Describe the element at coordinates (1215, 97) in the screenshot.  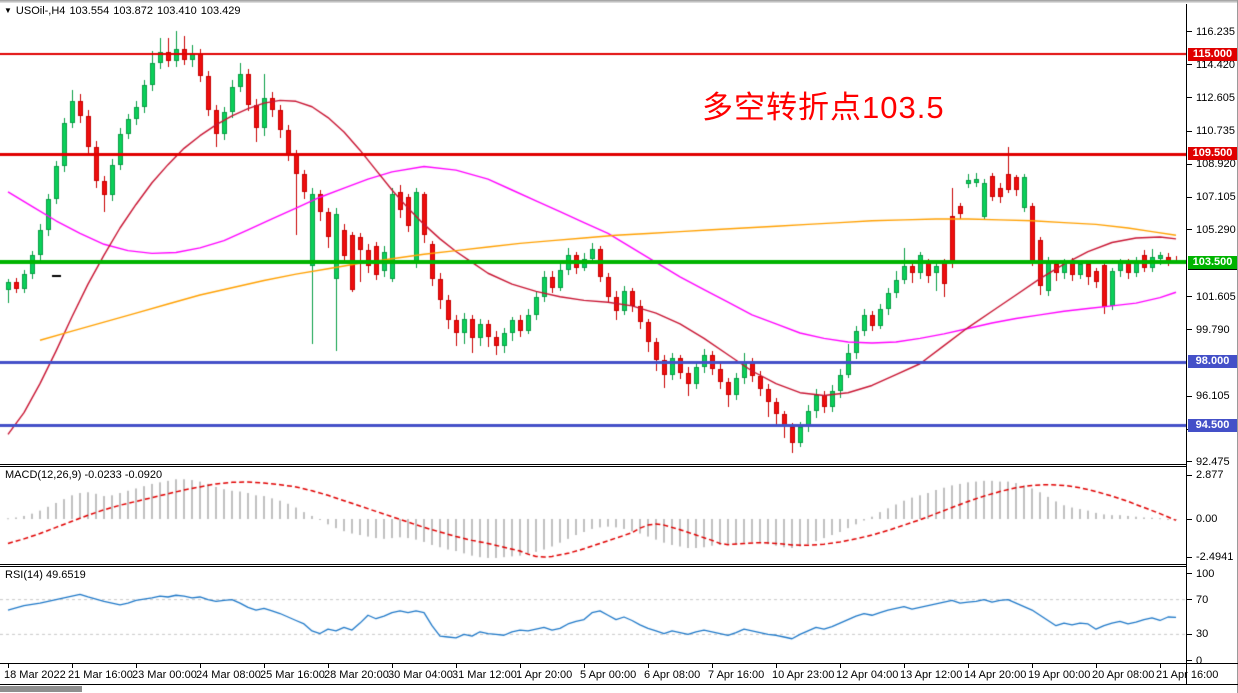
I see `price-tick-label: 112.605` at that location.